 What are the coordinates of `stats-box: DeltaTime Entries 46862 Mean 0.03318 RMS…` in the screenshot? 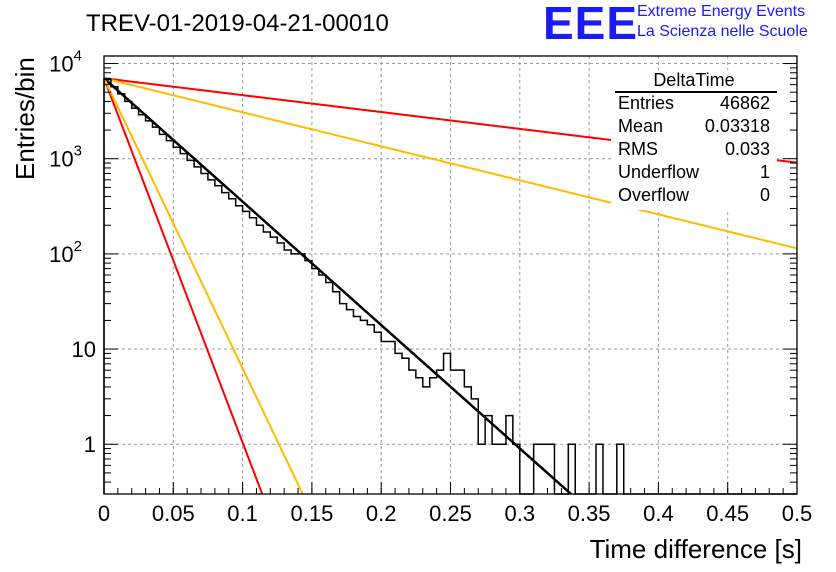 It's located at (694, 140).